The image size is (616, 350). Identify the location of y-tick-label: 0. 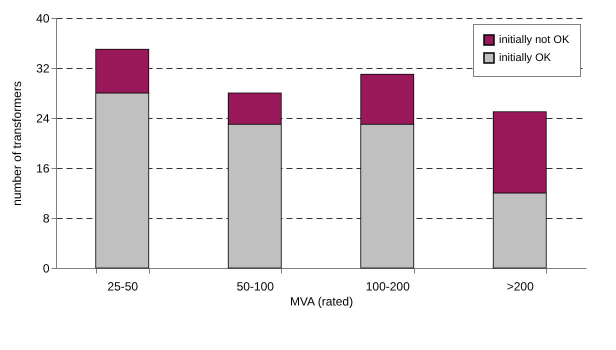
(46, 269).